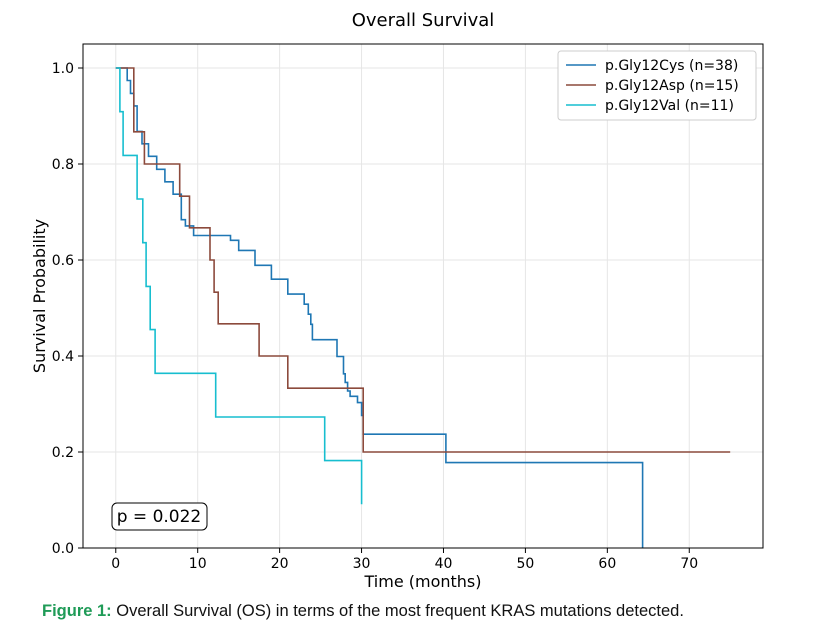 The height and width of the screenshot is (636, 832). Describe the element at coordinates (63, 69) in the screenshot. I see `y-tick-label: 1.0` at that location.